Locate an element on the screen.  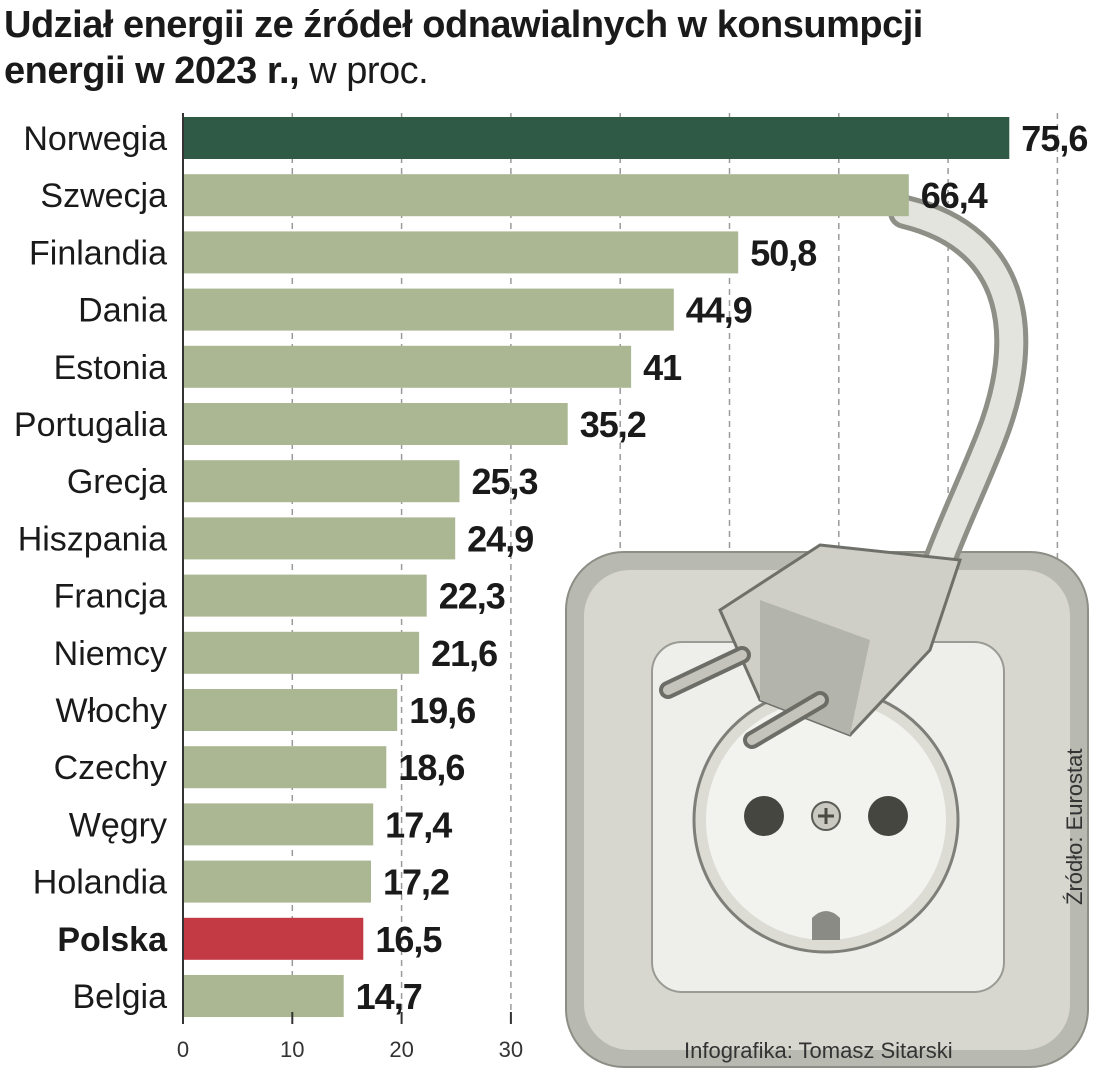
bar-finlandia is located at coordinates (461, 252).